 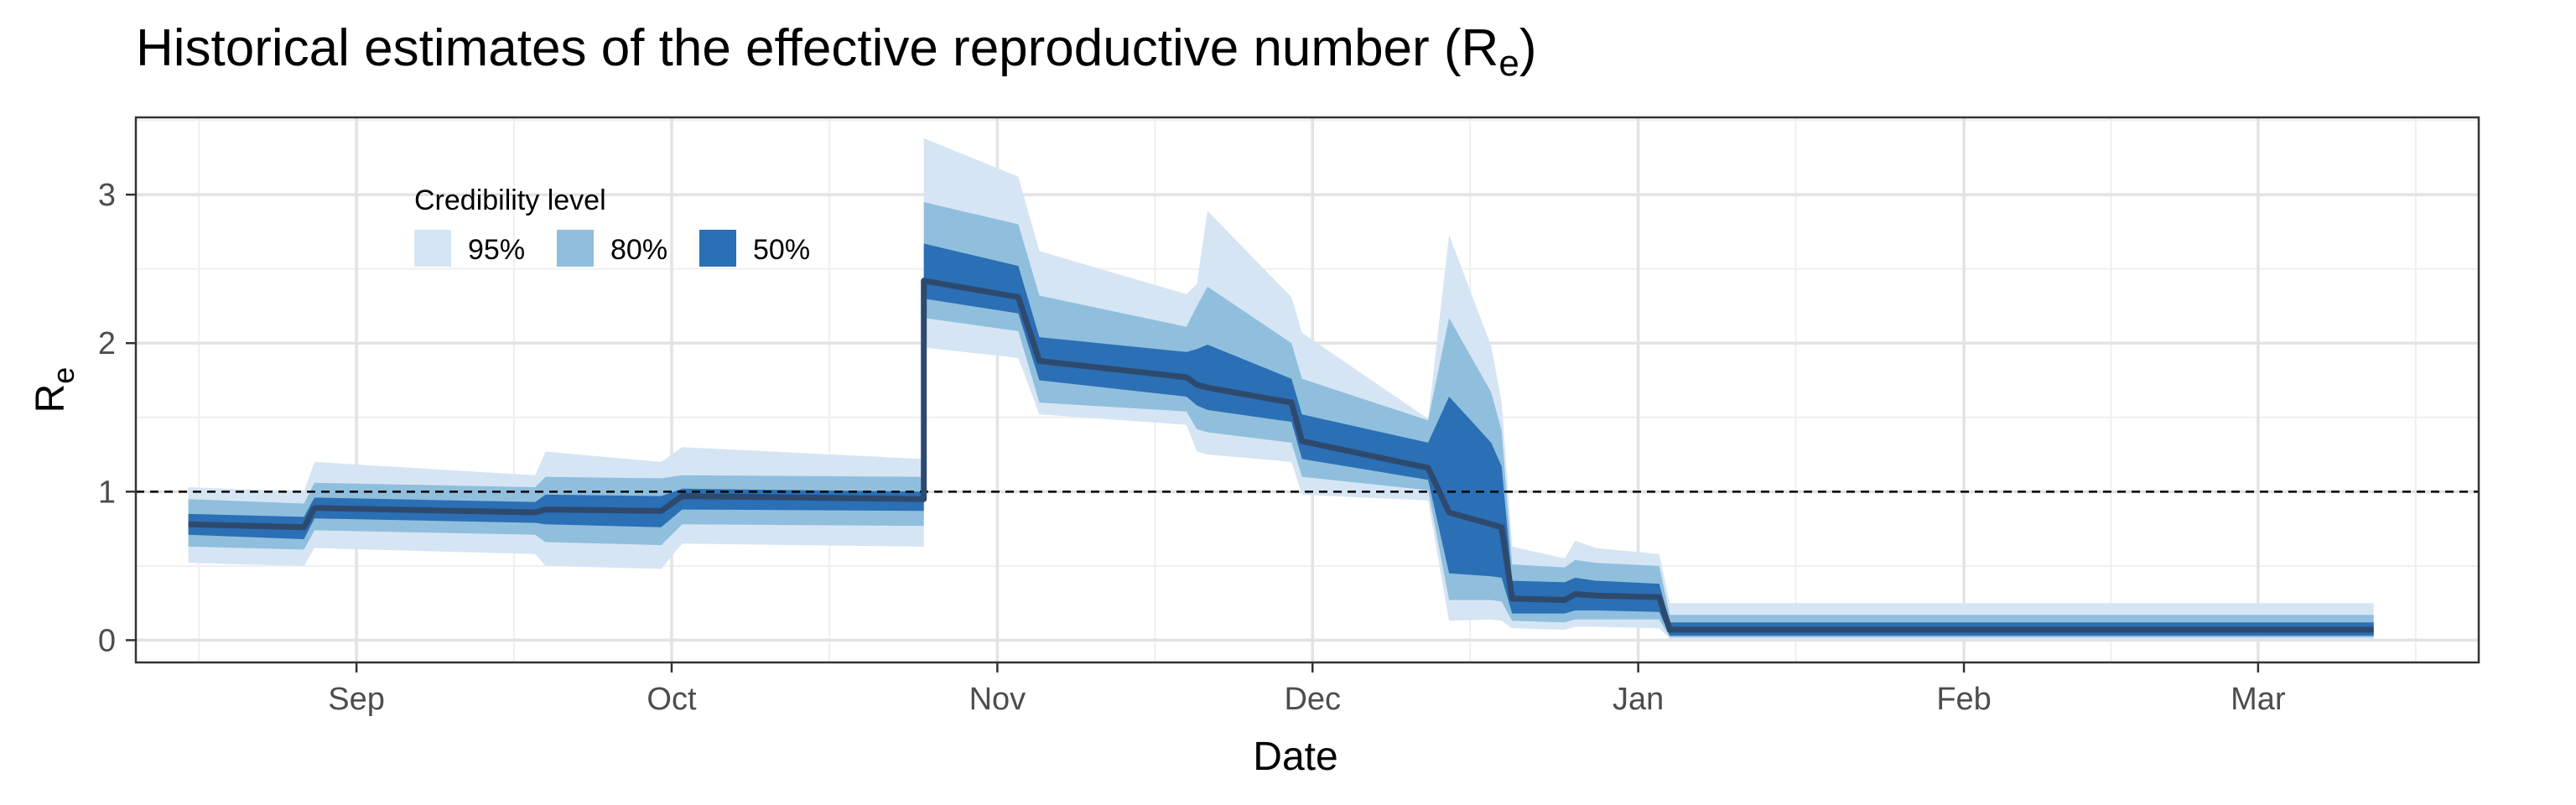 What do you see at coordinates (2258, 699) in the screenshot?
I see `x-tick-label: Mar` at bounding box center [2258, 699].